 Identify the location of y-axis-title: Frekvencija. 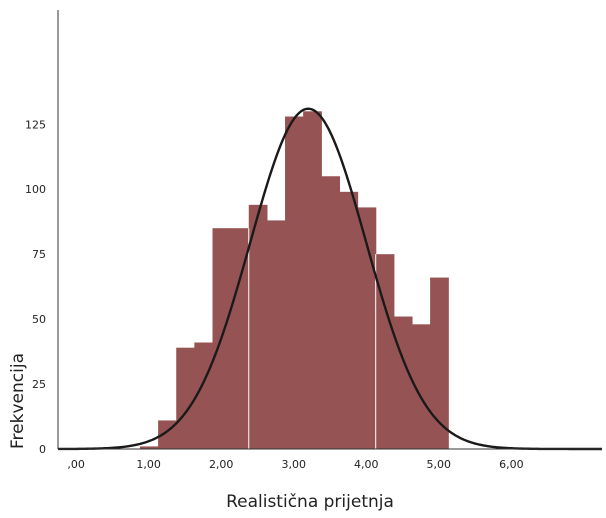
(18, 401).